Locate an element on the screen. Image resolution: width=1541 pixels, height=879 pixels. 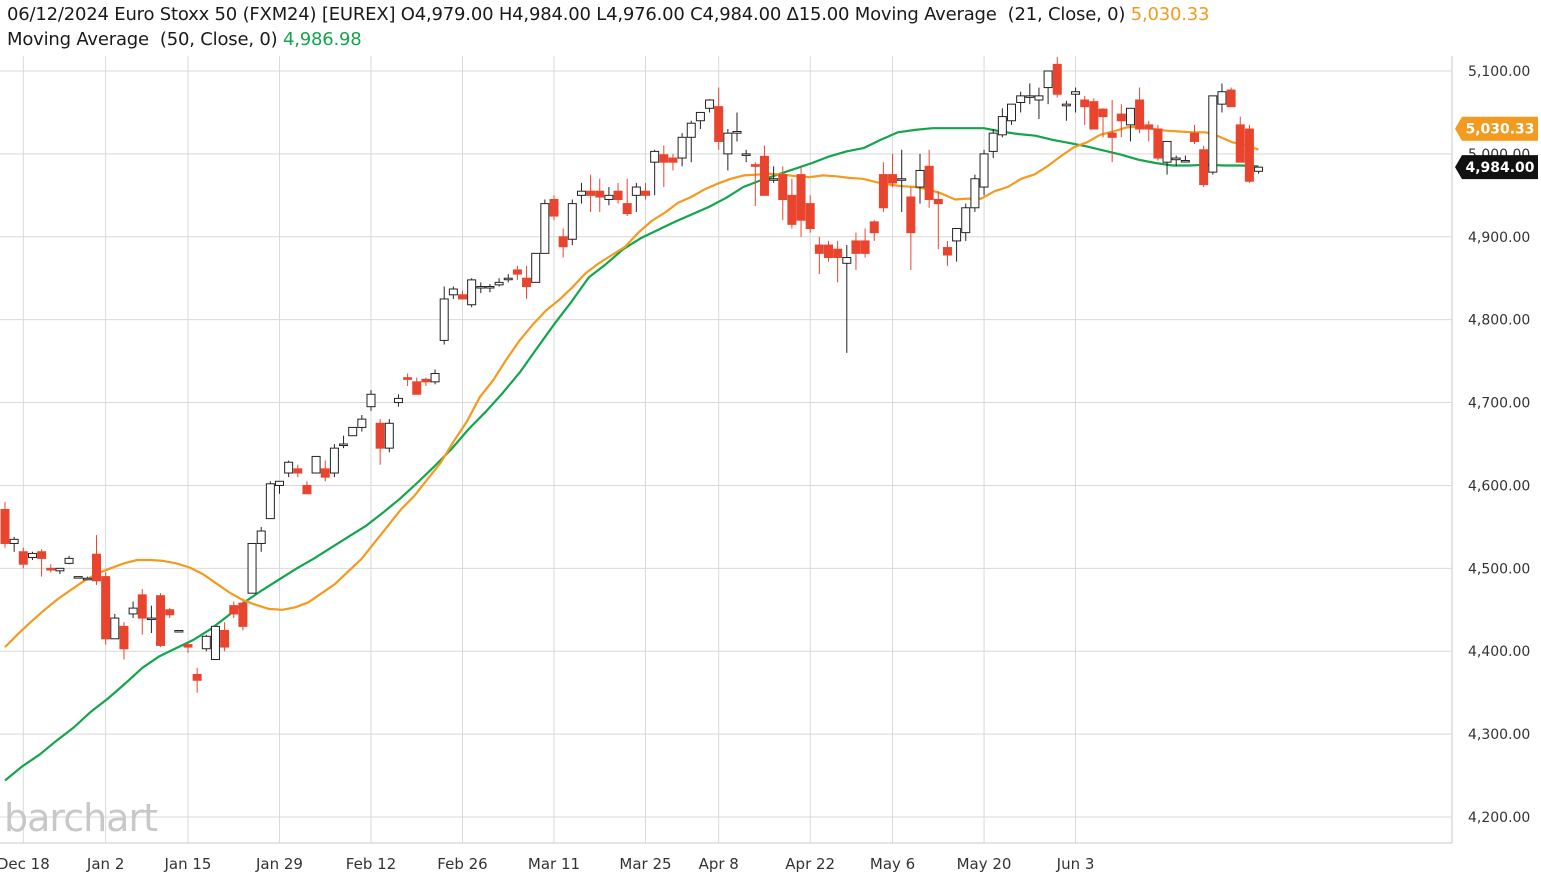
ma50-header-value: 4,986.98 is located at coordinates (322, 39).